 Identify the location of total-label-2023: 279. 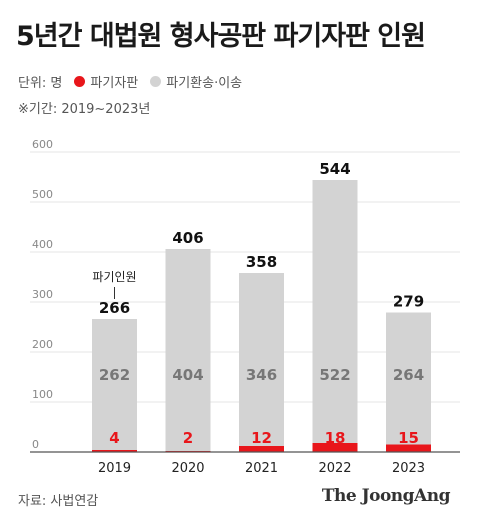
(408, 302).